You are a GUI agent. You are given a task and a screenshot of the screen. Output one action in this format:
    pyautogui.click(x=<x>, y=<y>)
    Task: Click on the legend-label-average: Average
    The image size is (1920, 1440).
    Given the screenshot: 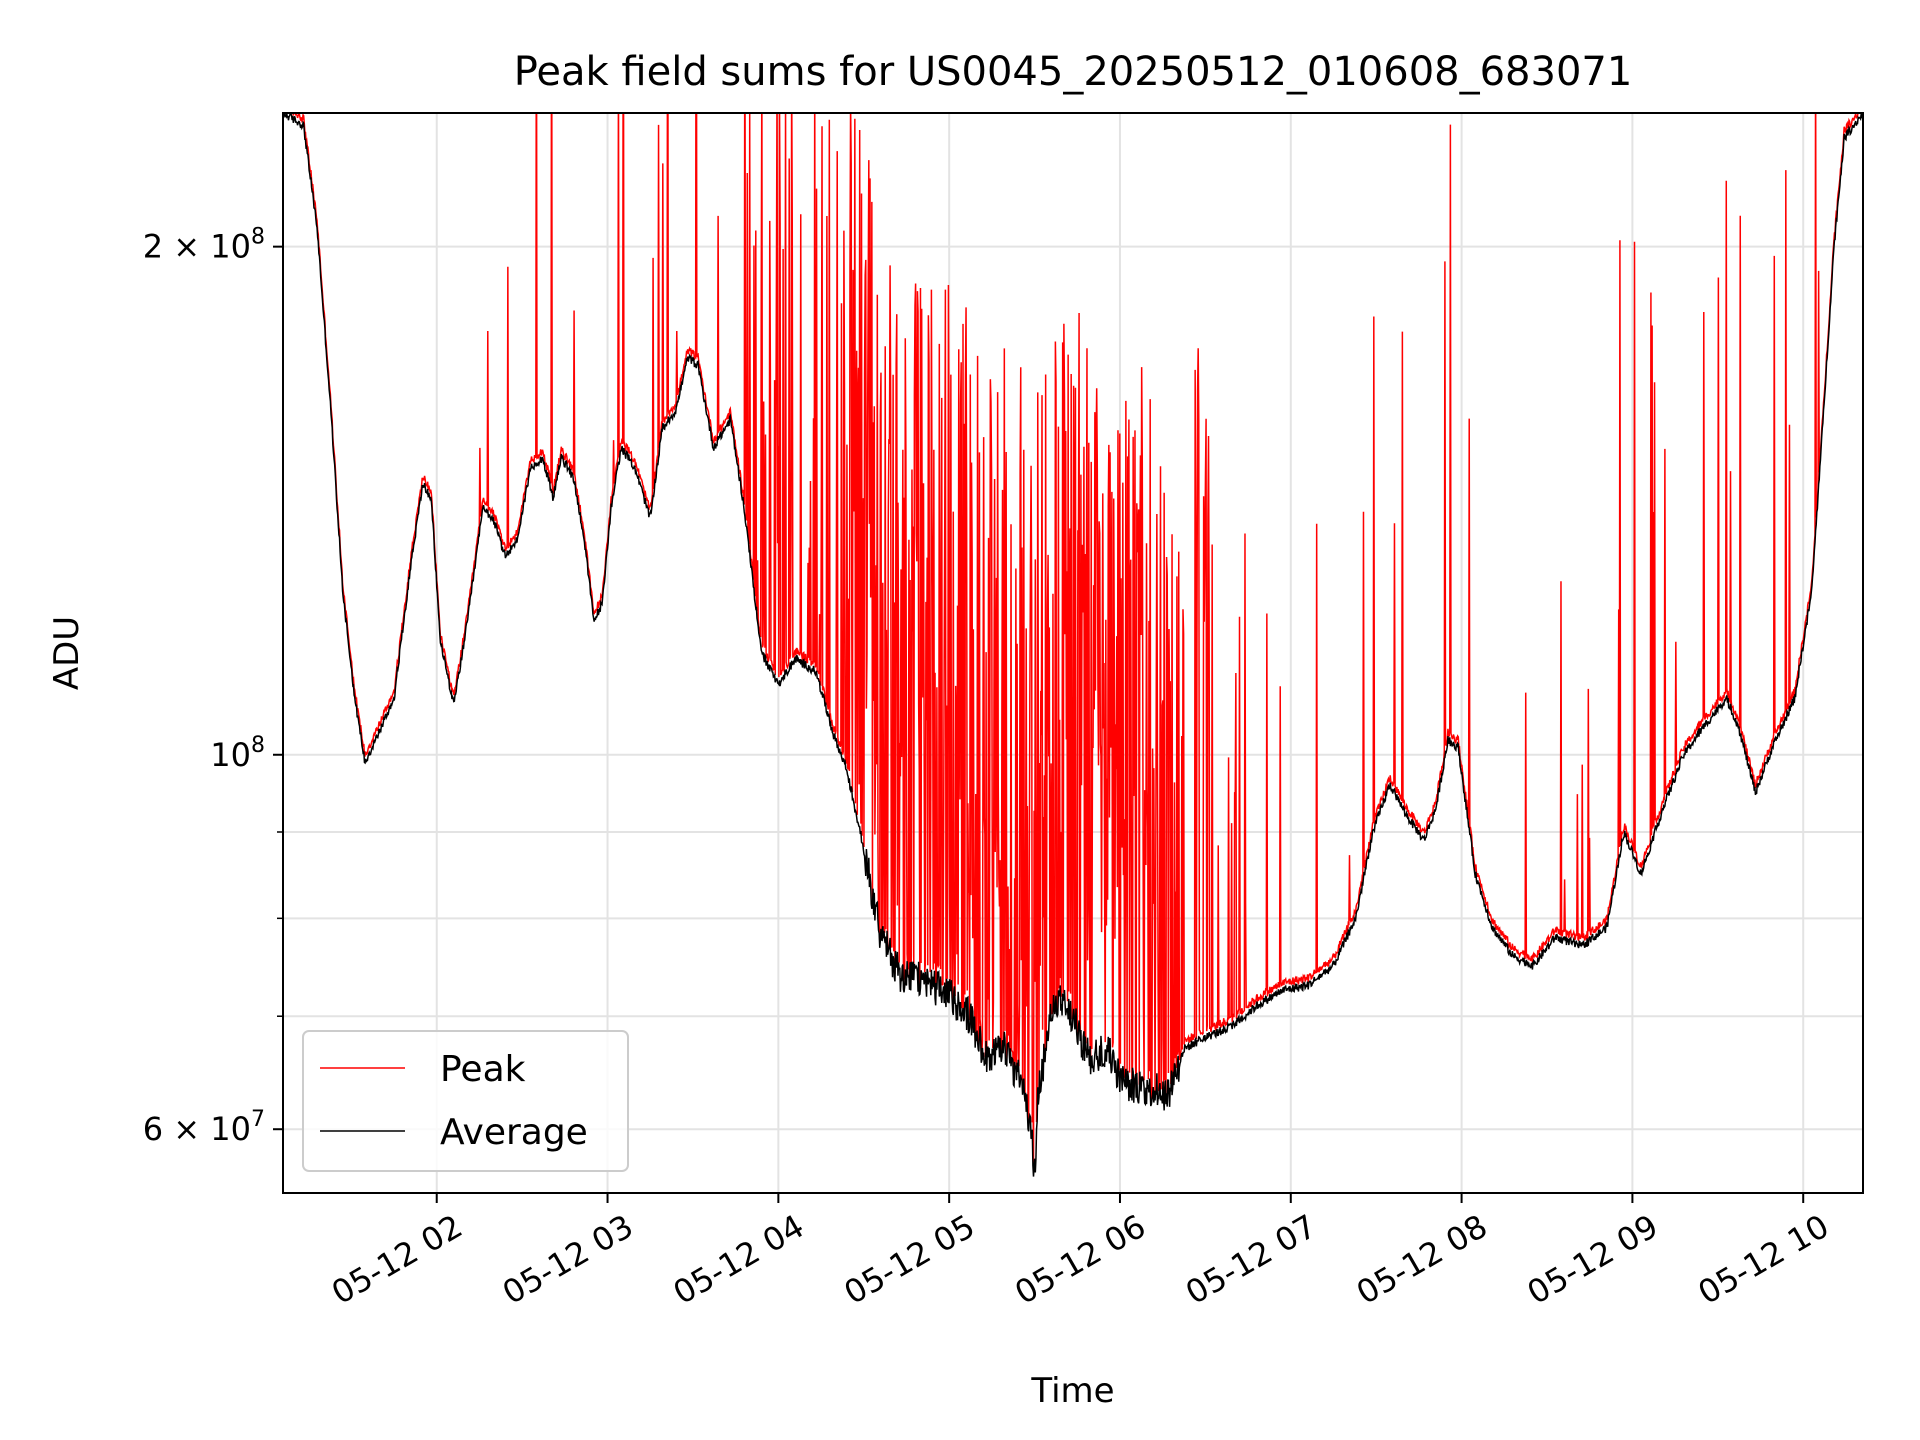 What is the action you would take?
    pyautogui.click(x=514, y=1132)
    